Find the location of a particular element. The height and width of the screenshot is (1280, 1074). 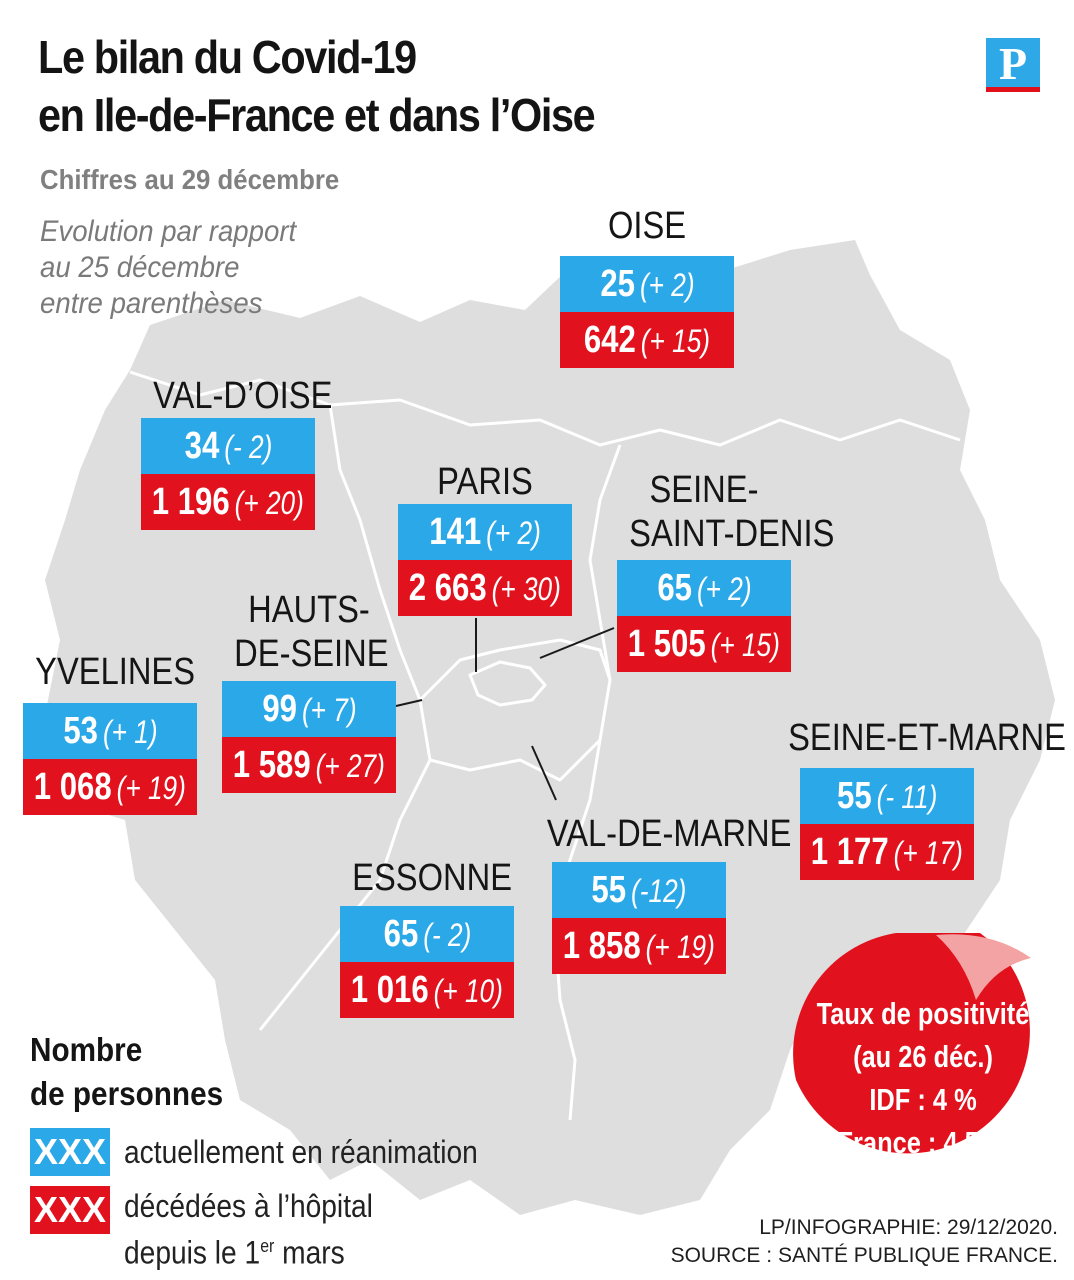

deaths-value: 642 is located at coordinates (609, 339).